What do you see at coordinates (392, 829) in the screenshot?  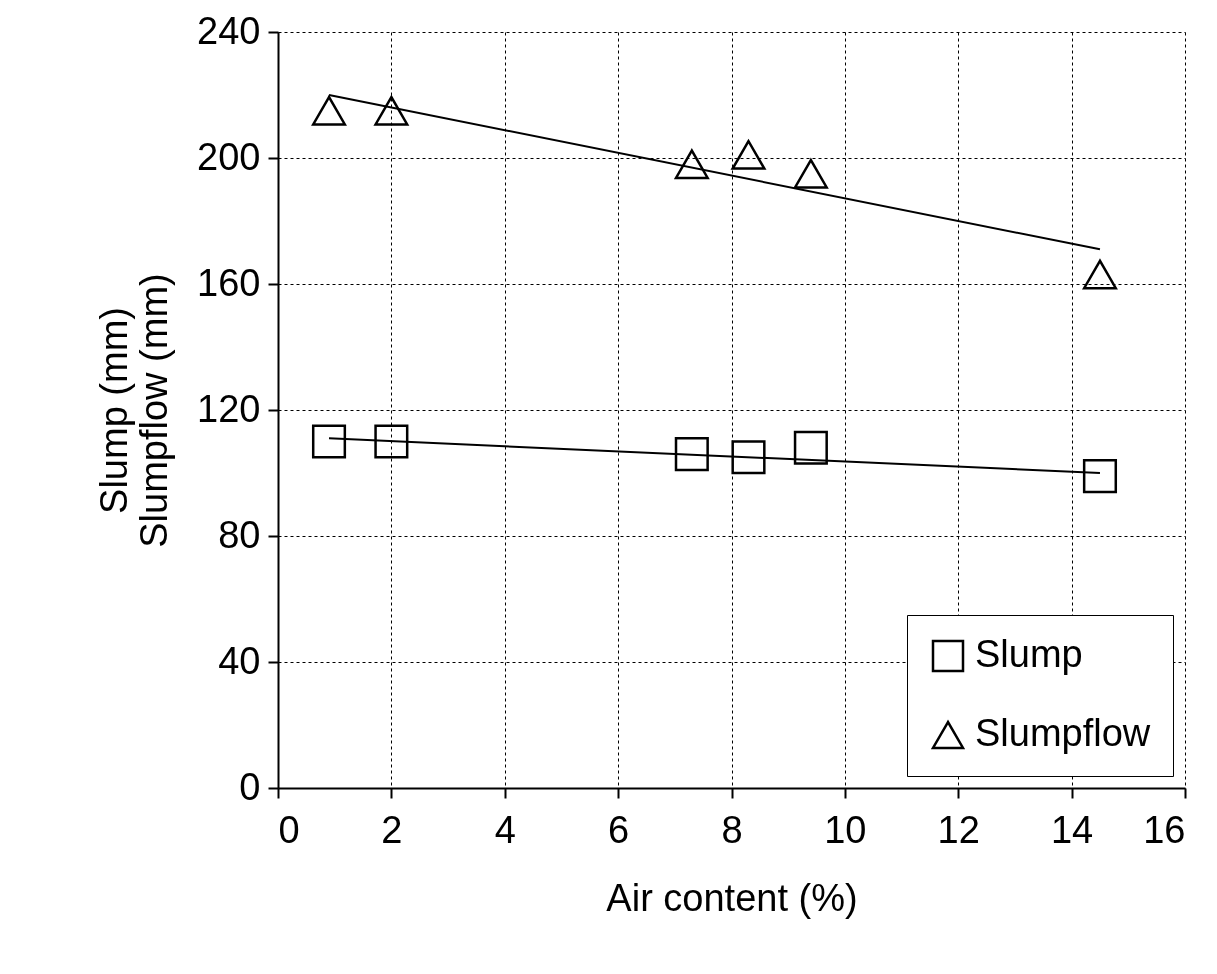 I see `x-tick-label: 2` at bounding box center [392, 829].